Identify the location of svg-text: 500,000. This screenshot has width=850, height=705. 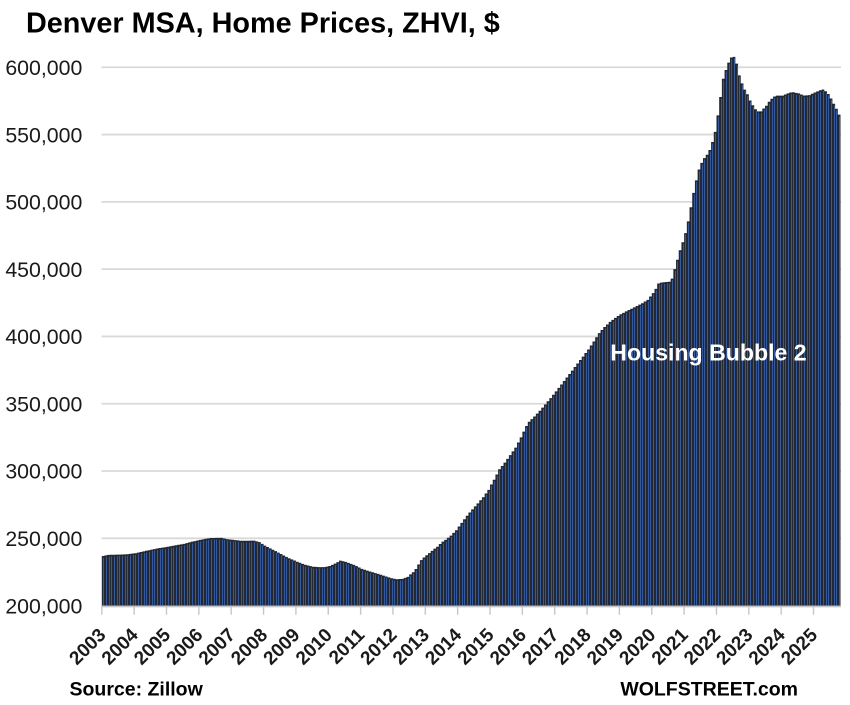
(43, 203).